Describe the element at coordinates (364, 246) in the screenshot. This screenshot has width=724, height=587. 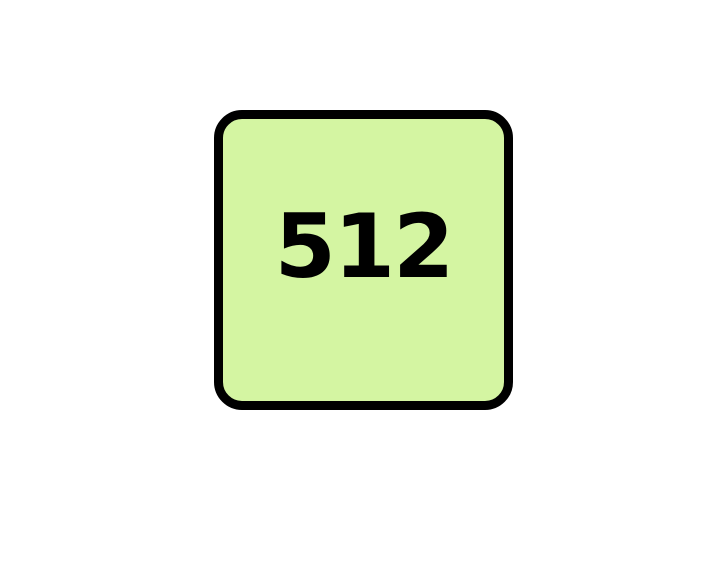
I see `tile-value: 512` at that location.